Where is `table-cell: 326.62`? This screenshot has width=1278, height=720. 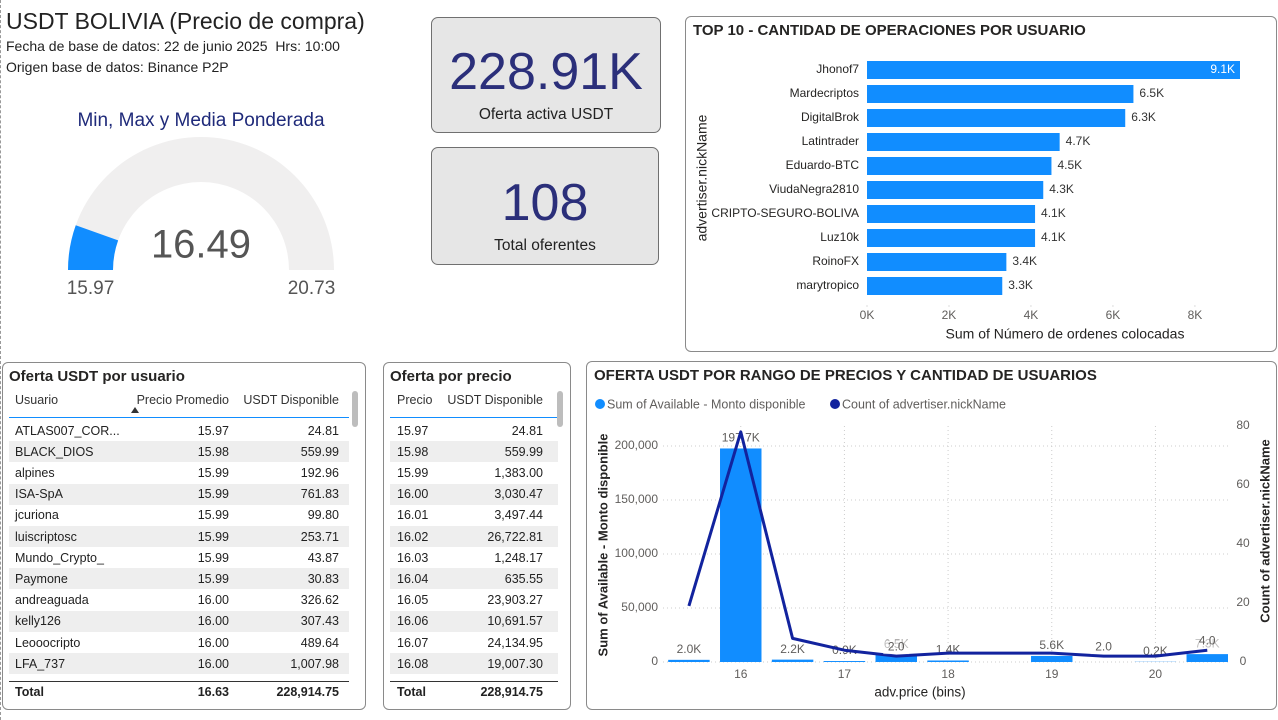 table-cell: 326.62 is located at coordinates (319, 600).